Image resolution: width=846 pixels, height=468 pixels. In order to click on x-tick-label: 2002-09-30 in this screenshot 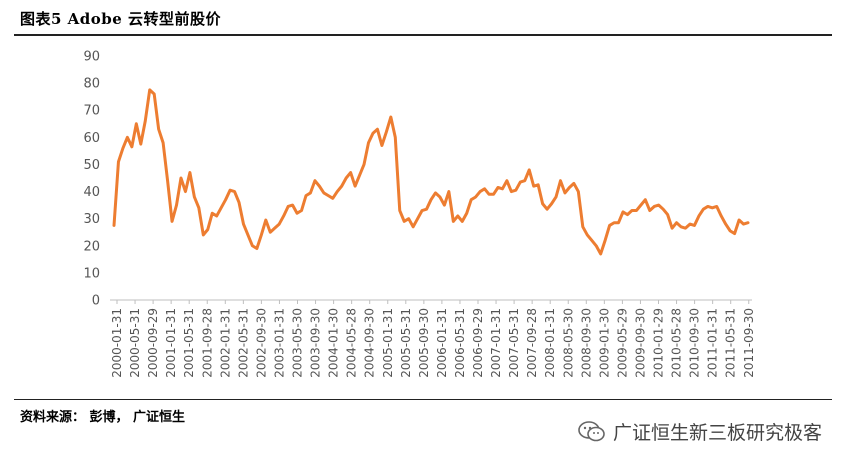, I will do `click(261, 343)`.